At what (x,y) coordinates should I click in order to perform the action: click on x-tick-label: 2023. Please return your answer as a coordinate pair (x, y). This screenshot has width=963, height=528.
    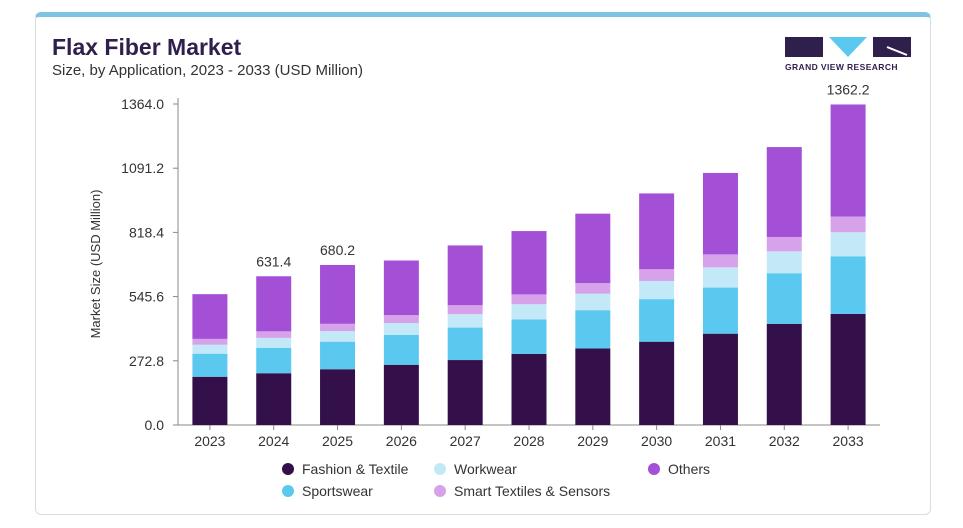
    Looking at the image, I should click on (209, 441).